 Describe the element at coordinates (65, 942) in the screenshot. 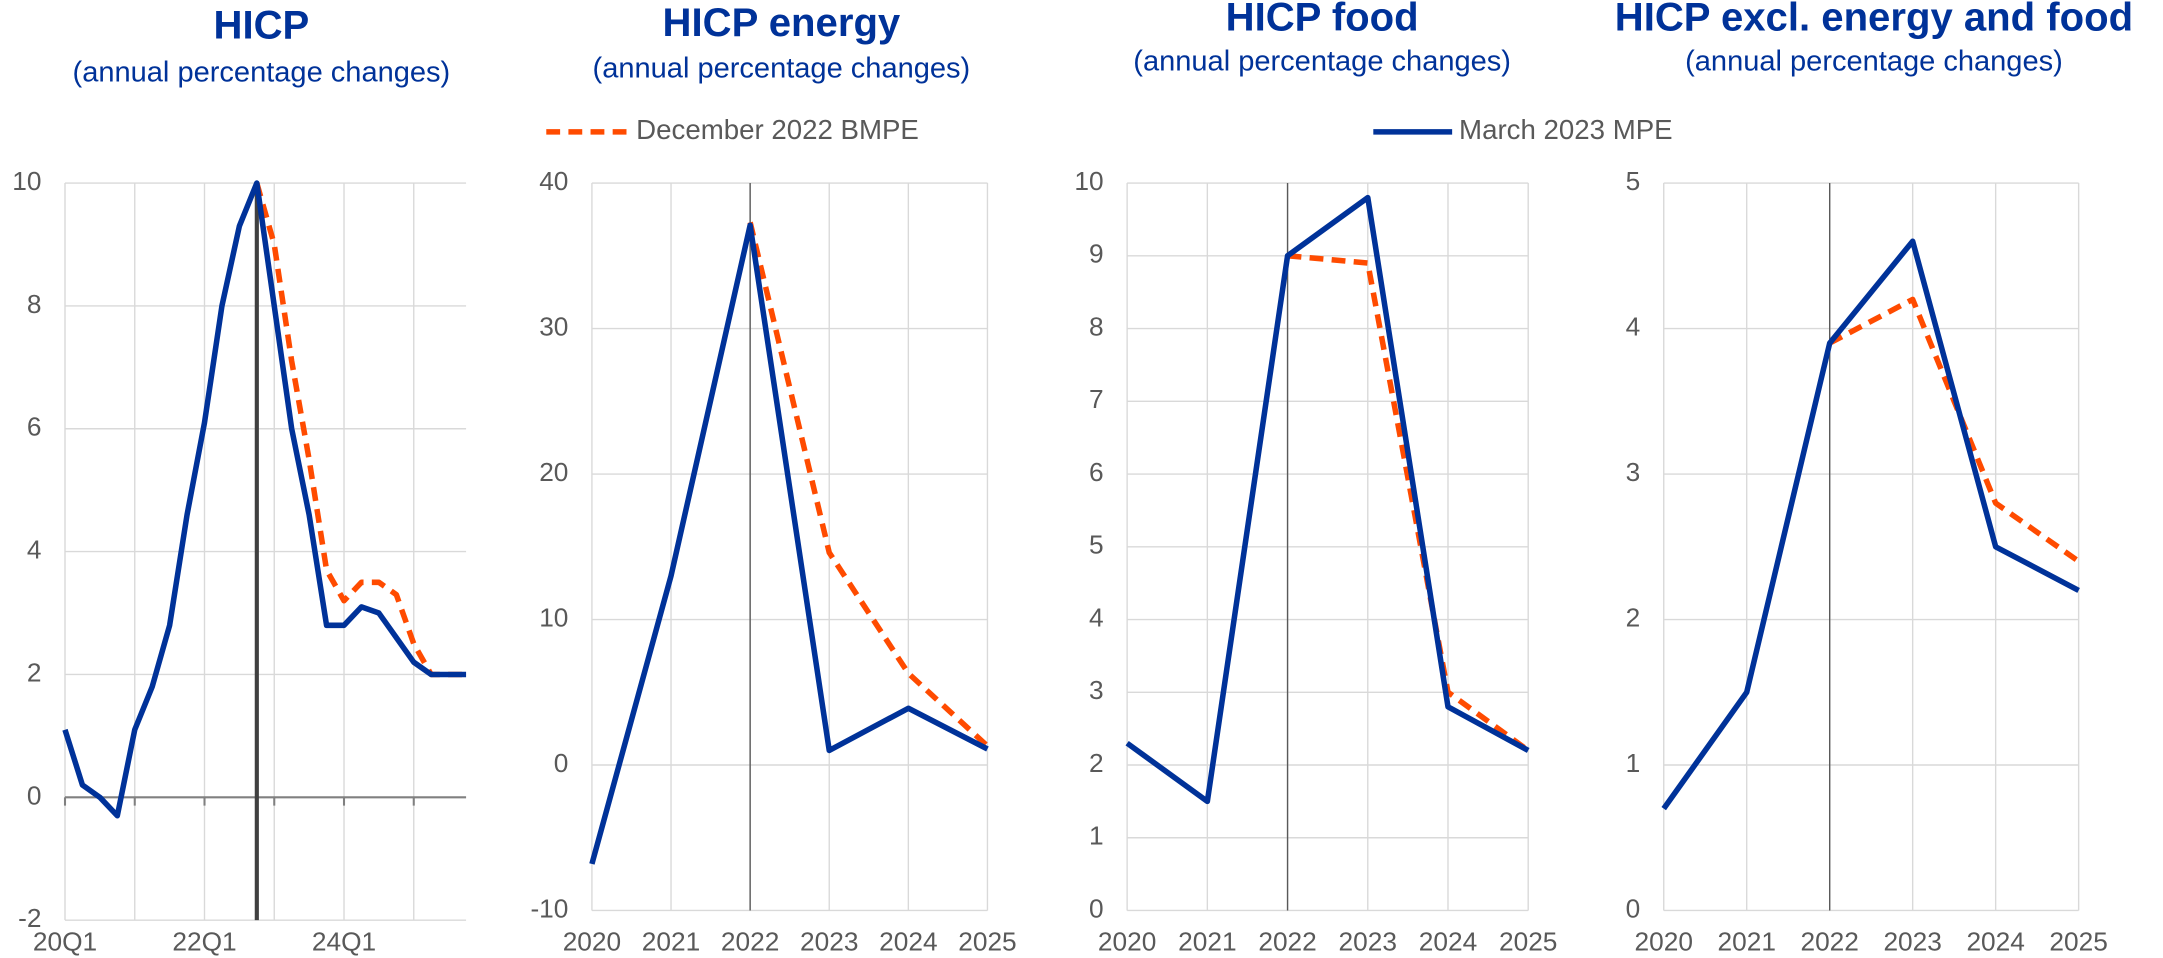

I see `x-tick-label: 20Q1` at that location.